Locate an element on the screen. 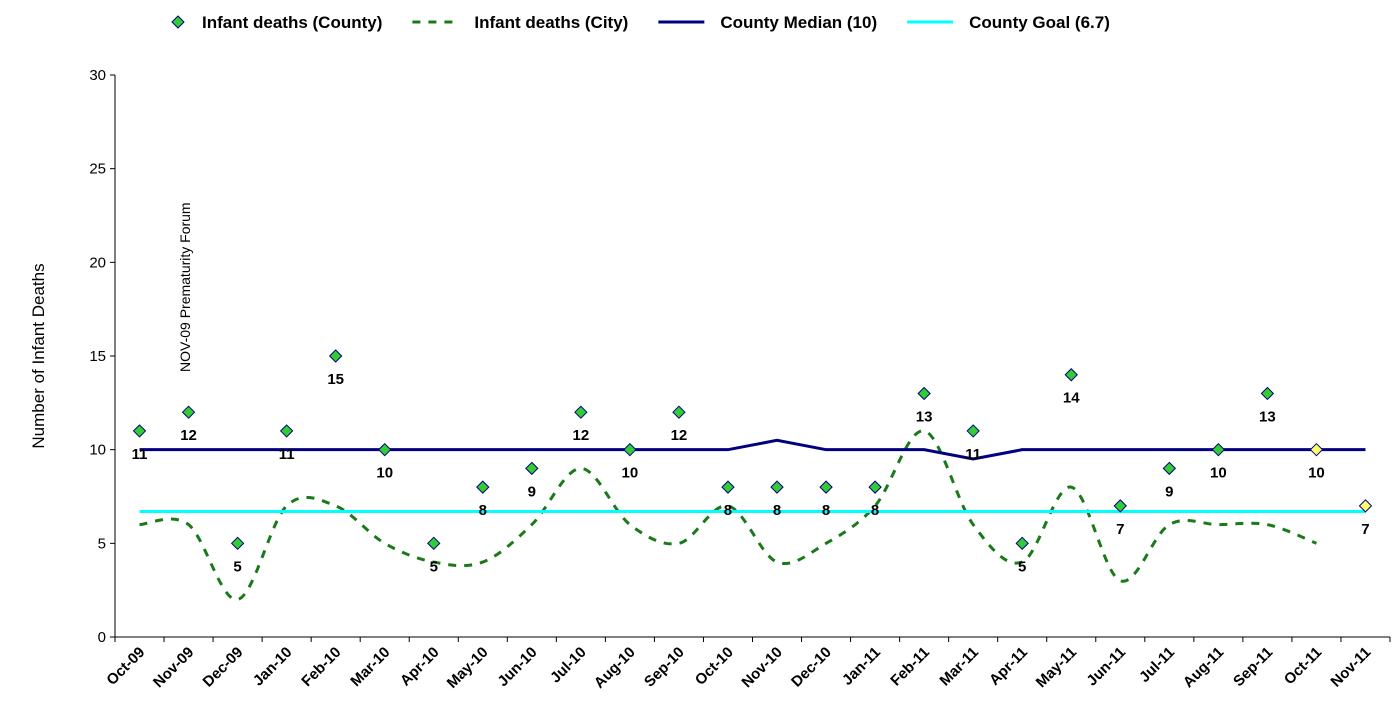 The width and height of the screenshot is (1398, 723). x-tick-label: Mar-10 is located at coordinates (370, 667).